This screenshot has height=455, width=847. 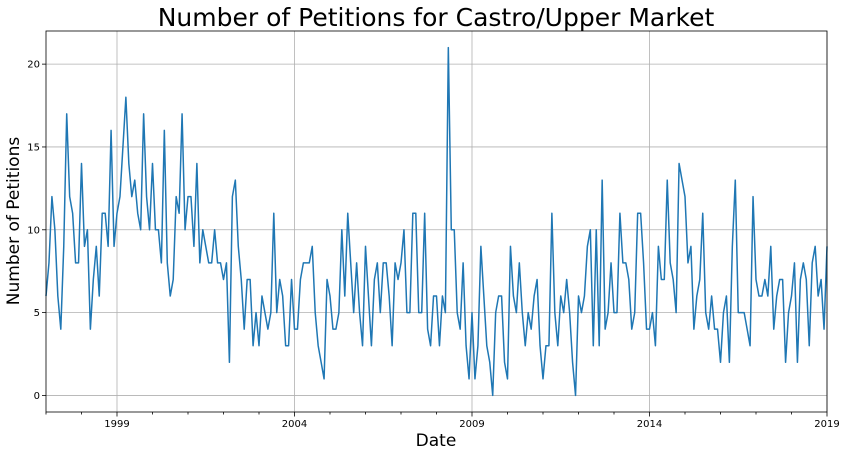 I want to click on x-axis-label: Date, so click(x=436, y=441).